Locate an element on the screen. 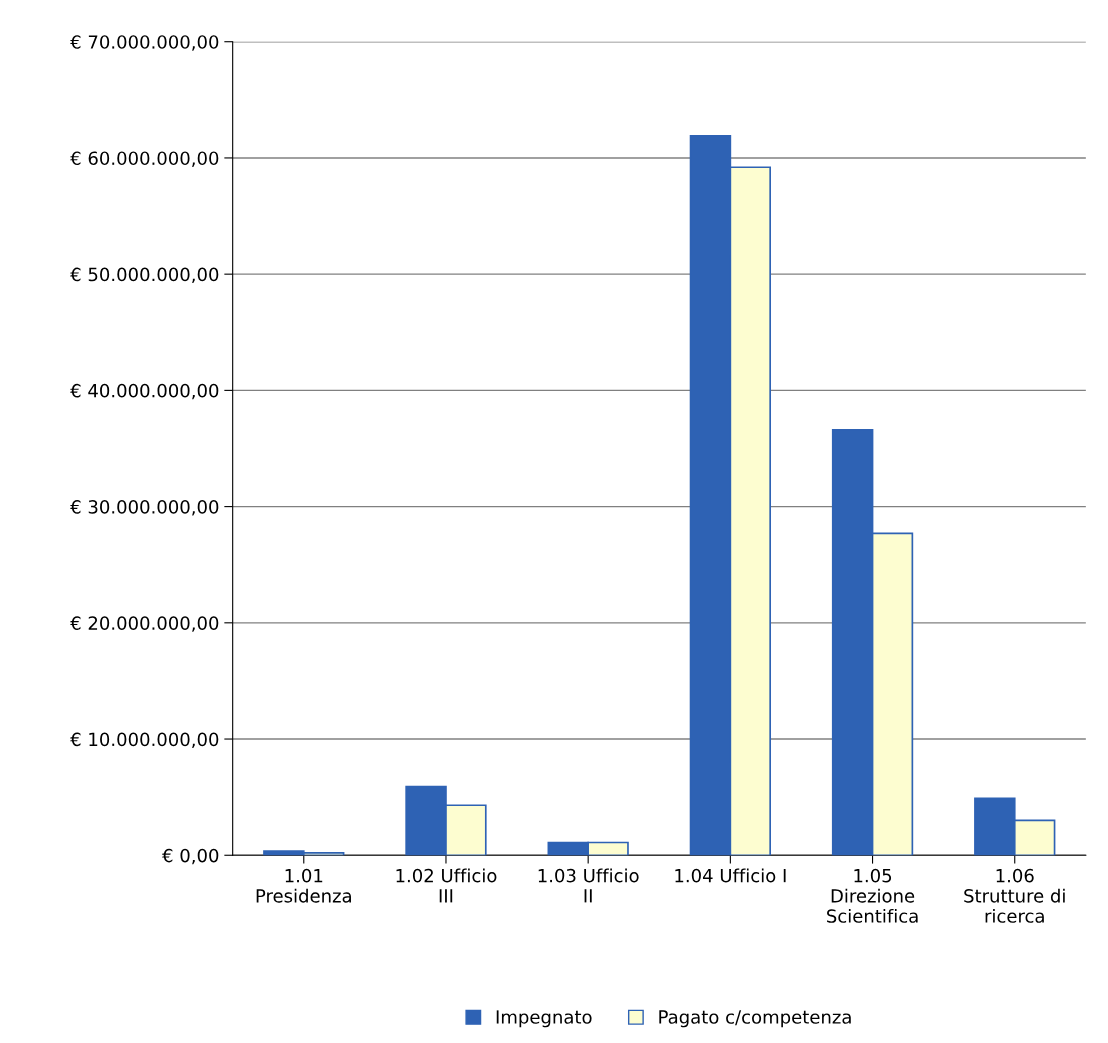 The height and width of the screenshot is (1043, 1108). x-tick-label: 1.03 Ufficio II is located at coordinates (588, 885).